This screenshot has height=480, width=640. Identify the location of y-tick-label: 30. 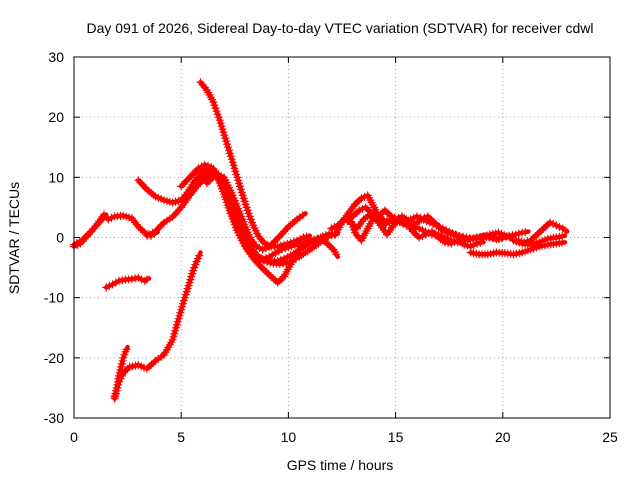
(56, 57).